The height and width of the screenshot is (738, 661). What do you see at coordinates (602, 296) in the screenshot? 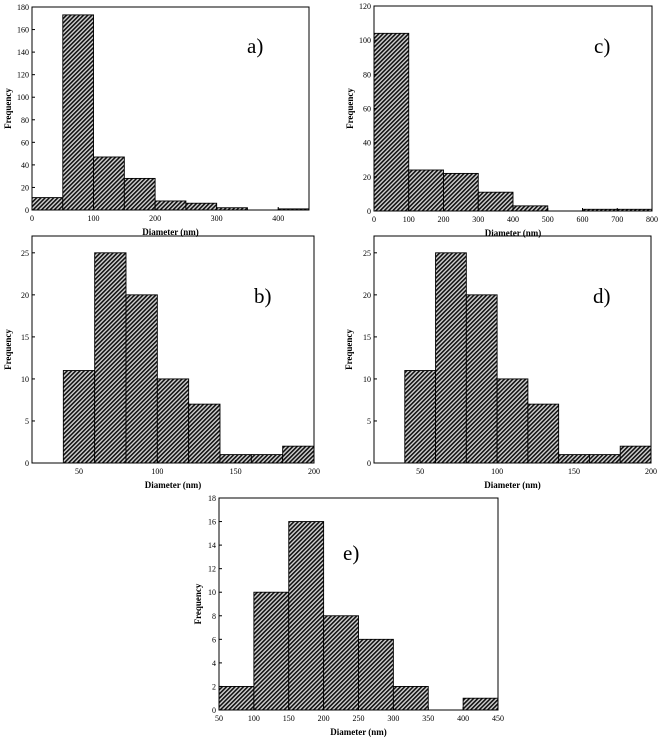
I see `panel-label: d)` at bounding box center [602, 296].